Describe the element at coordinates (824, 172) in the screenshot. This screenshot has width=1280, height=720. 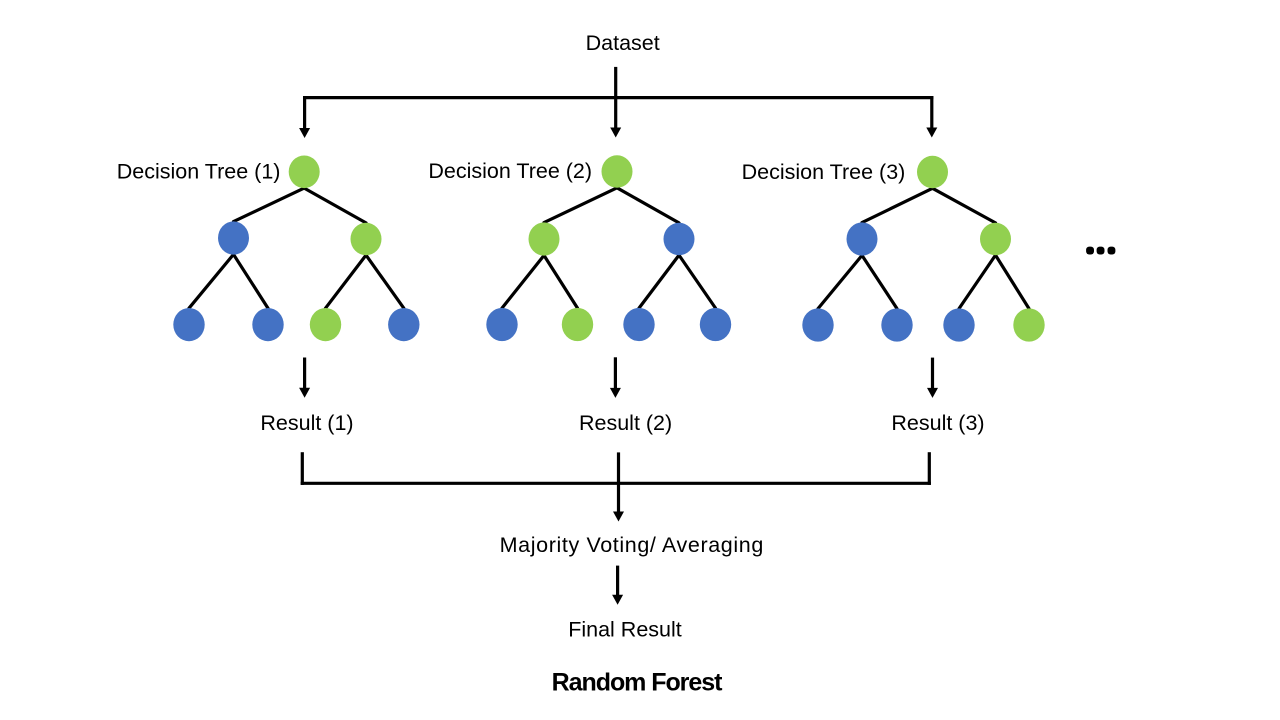
I see `svg-text: Decision Tree (3)` at that location.